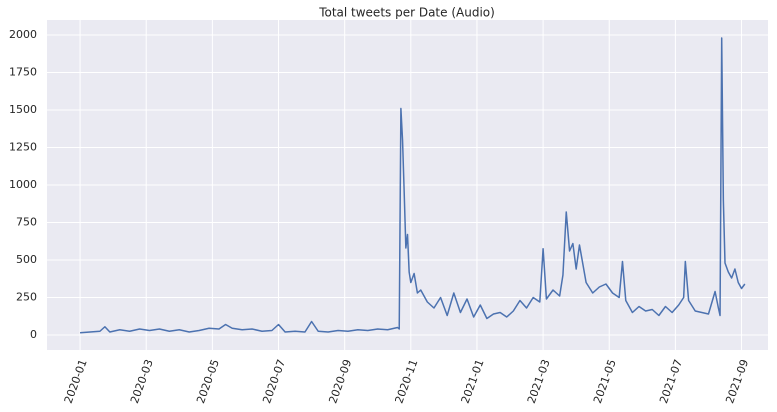  Describe the element at coordinates (142, 382) in the screenshot. I see `x-tick-label: 2020-03` at that location.